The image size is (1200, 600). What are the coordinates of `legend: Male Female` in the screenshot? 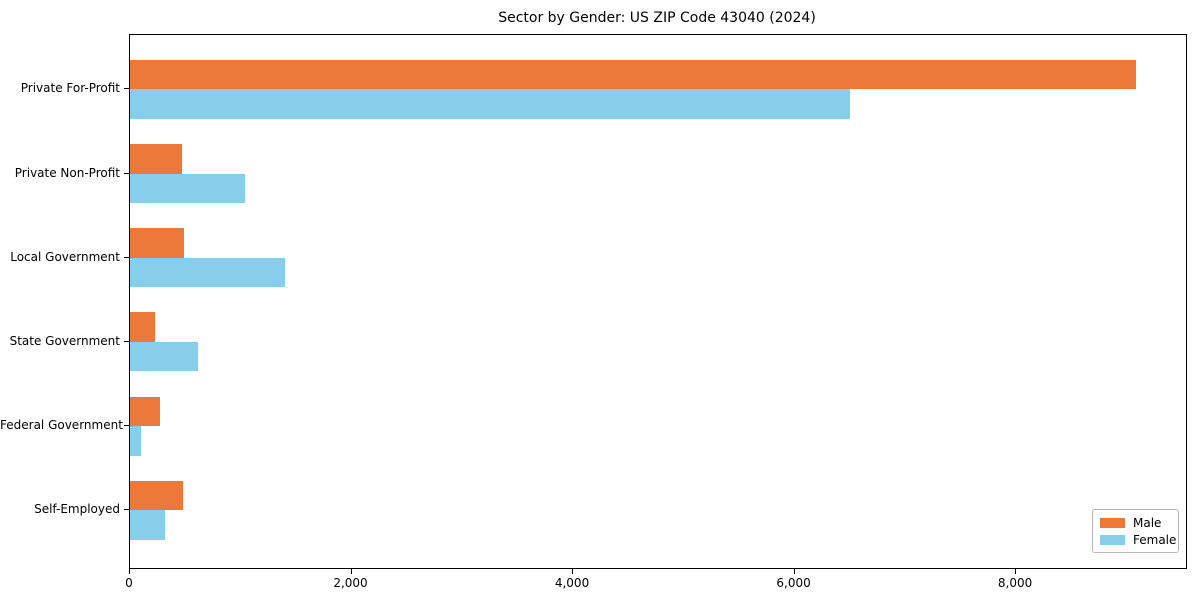 It's located at (1135, 531).